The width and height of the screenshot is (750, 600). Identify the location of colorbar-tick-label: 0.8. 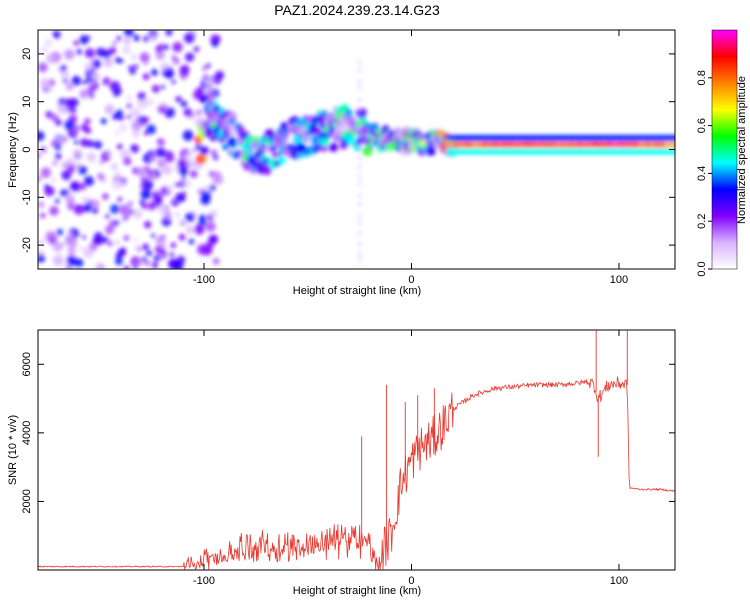
(702, 77).